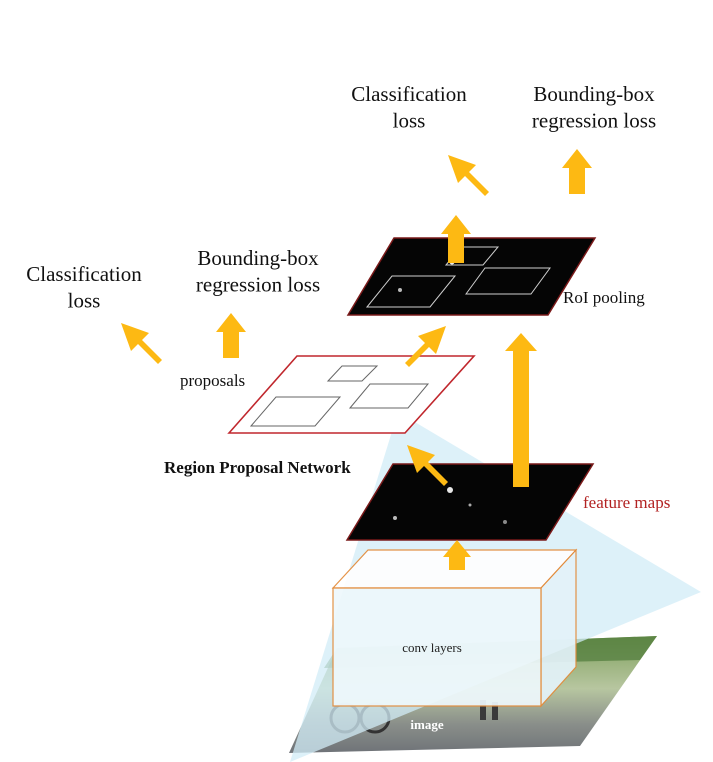 This screenshot has width=713, height=762. I want to click on roi-pooling-plane, so click(471, 276).